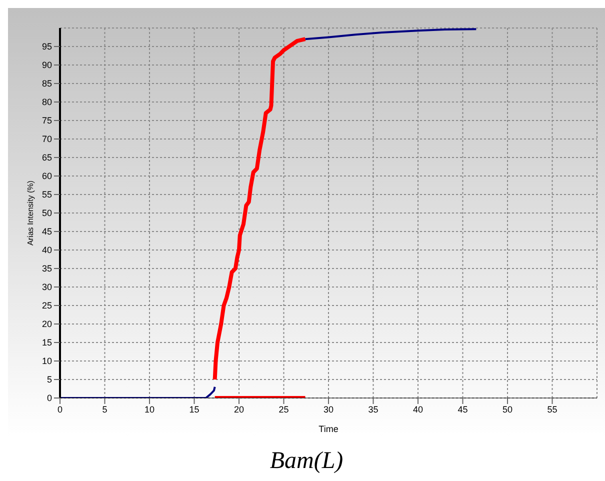  I want to click on y-tick-label: 90, so click(47, 65).